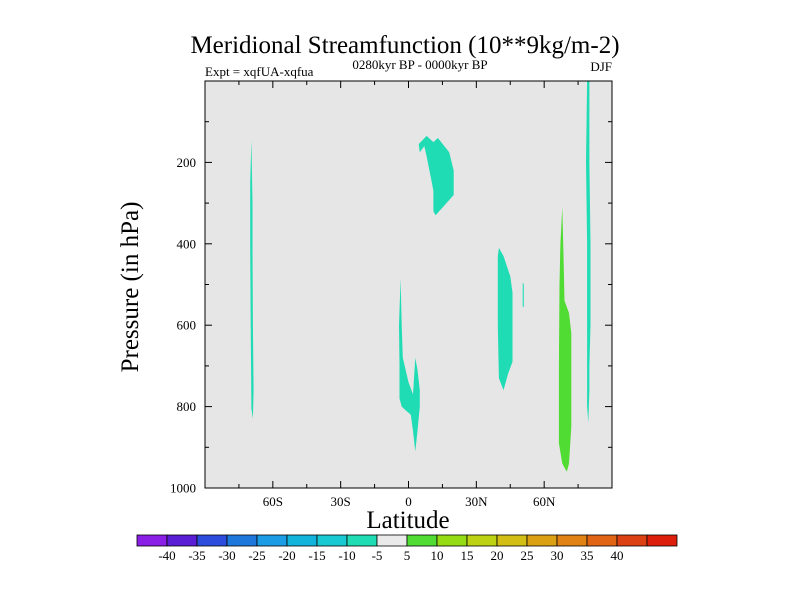 The height and width of the screenshot is (600, 800). What do you see at coordinates (166, 555) in the screenshot?
I see `colorbar-label: -40` at bounding box center [166, 555].